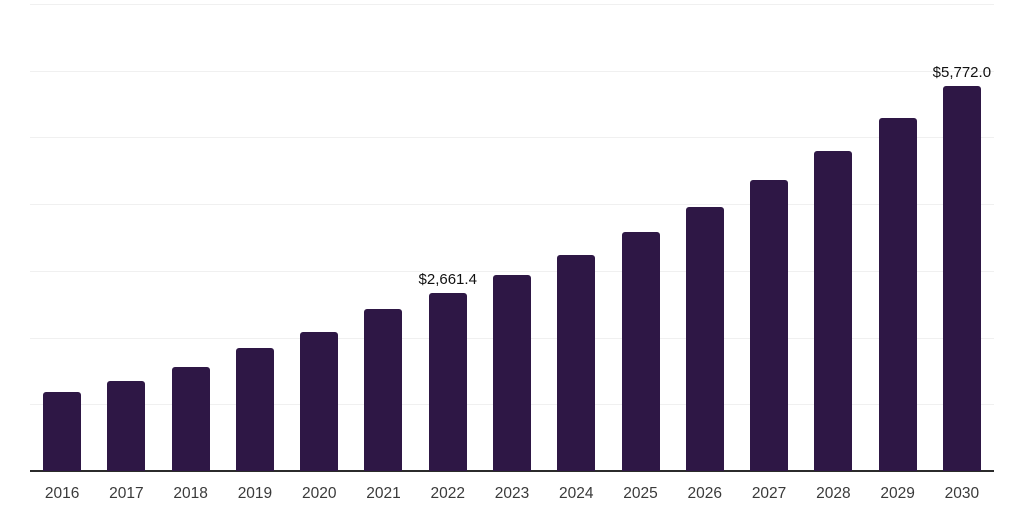 This screenshot has height=512, width=1024. I want to click on x-tick-label-2024: 2024, so click(576, 493).